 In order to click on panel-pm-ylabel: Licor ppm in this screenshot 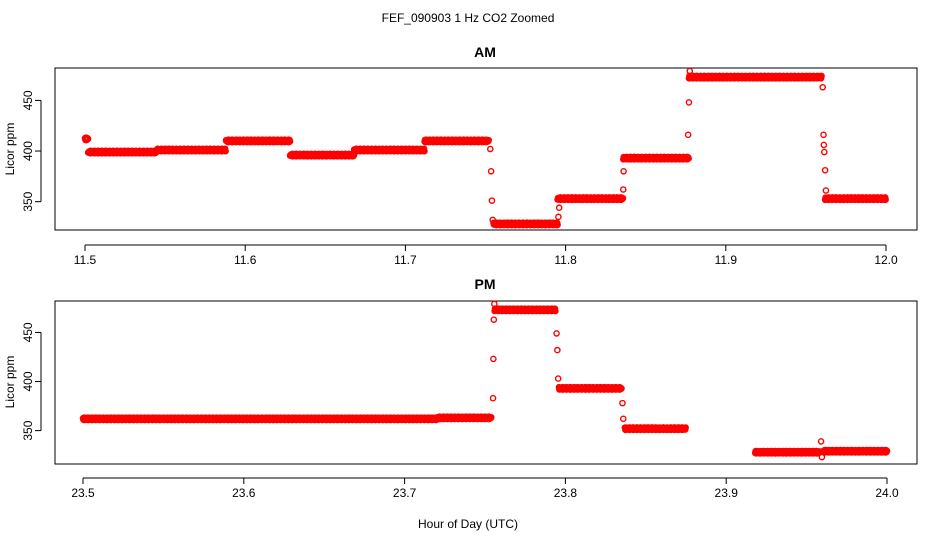, I will do `click(10, 382)`.